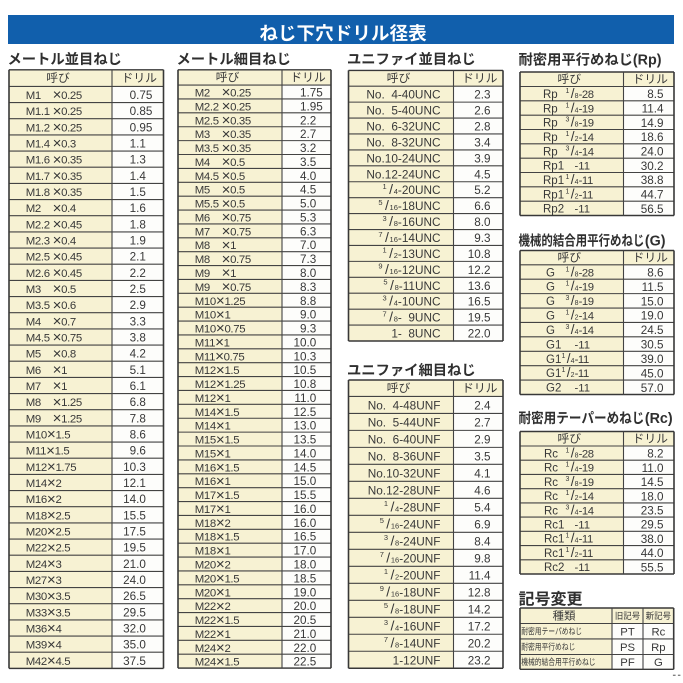 This screenshot has height=683, width=683. What do you see at coordinates (410, 523) in the screenshot?
I see `svg-text: 5/16-24UNF` at bounding box center [410, 523].